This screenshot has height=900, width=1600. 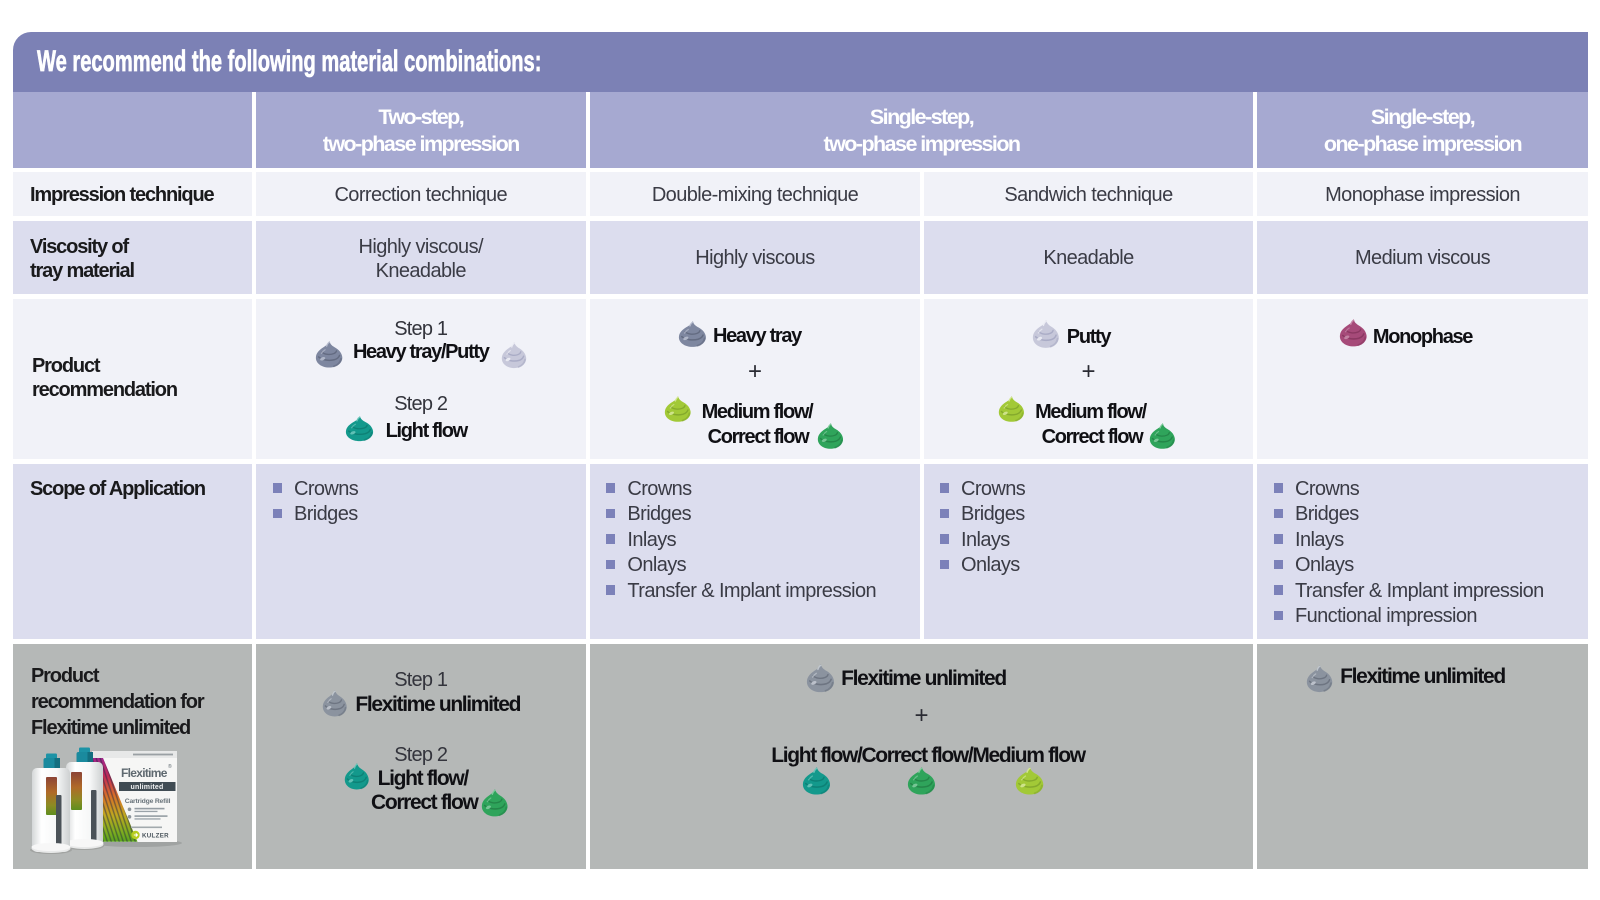 I want to click on svg-text: Cartridge Refill, so click(x=148, y=801).